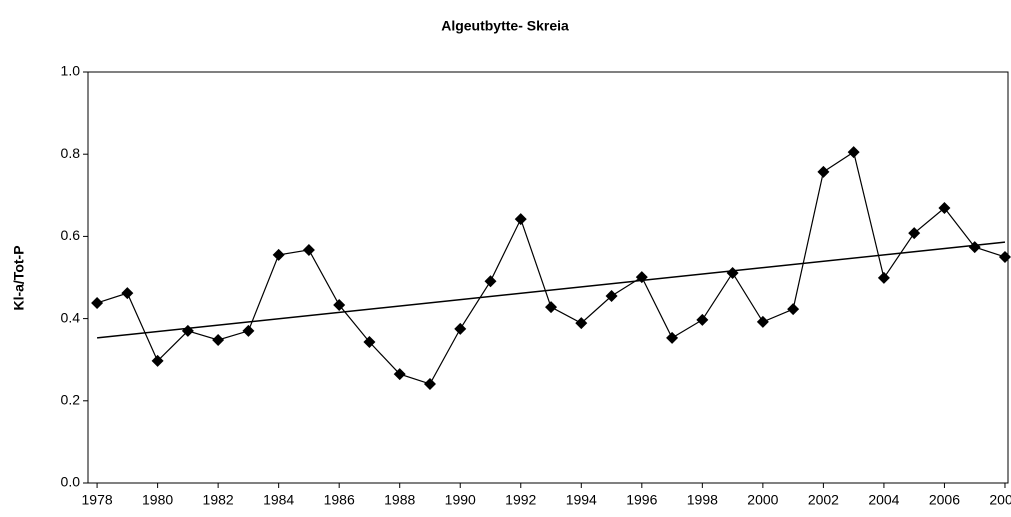 The image size is (1011, 517). I want to click on y-tick-label: 0.0, so click(71, 482).